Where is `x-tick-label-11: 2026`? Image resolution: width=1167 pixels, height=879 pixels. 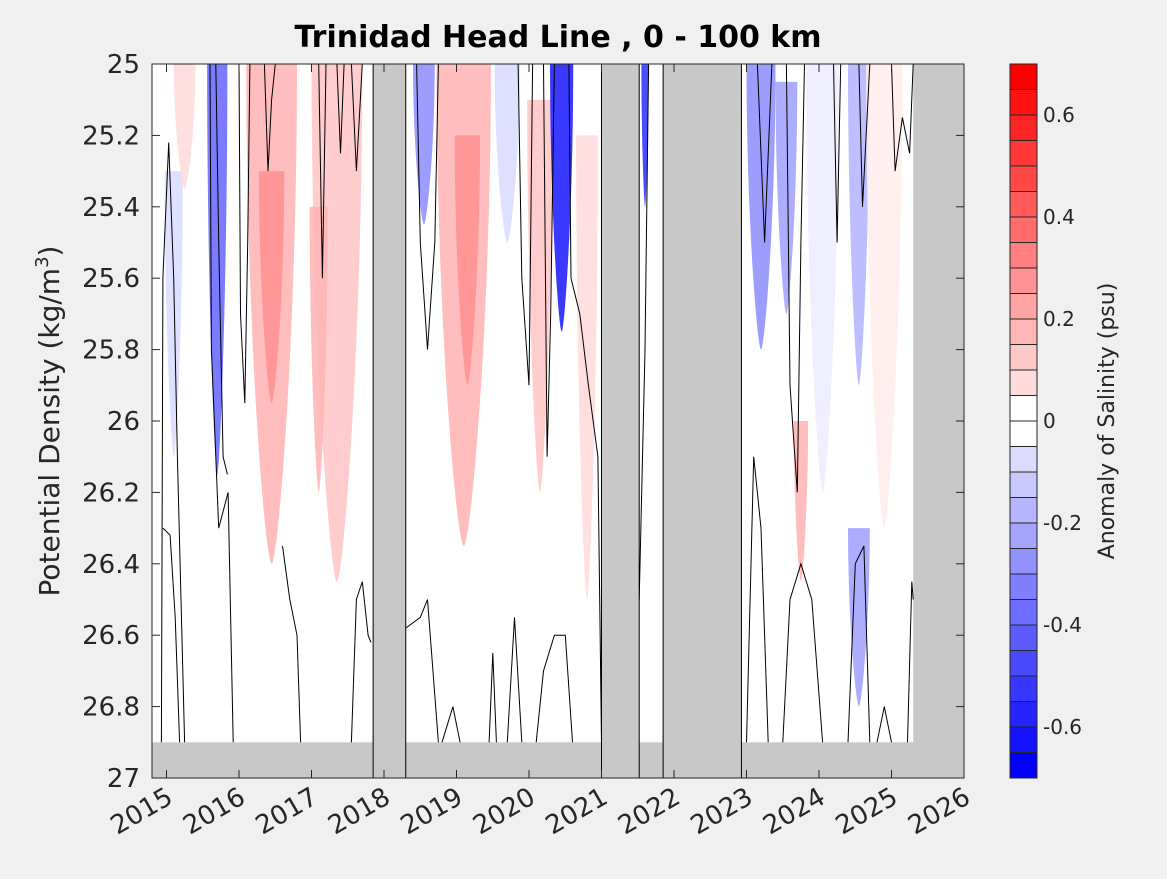 x-tick-label-11: 2026 is located at coordinates (939, 811).